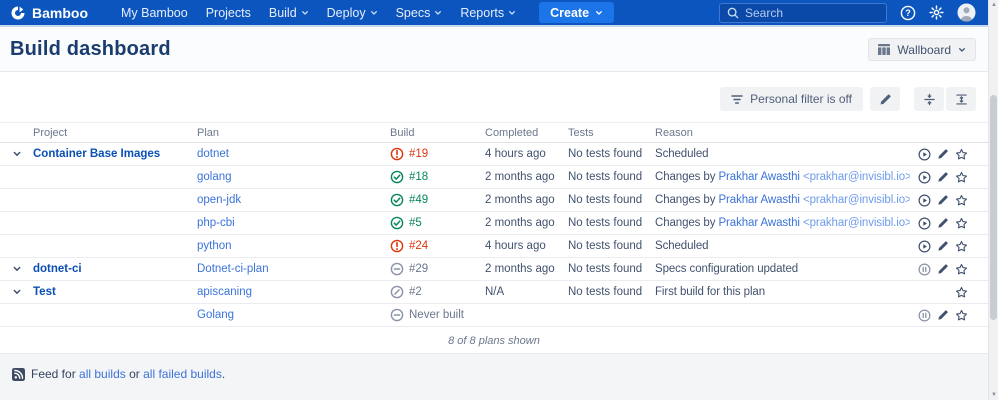  Describe the element at coordinates (581, 132) in the screenshot. I see `column-header-tests: Tests` at that location.